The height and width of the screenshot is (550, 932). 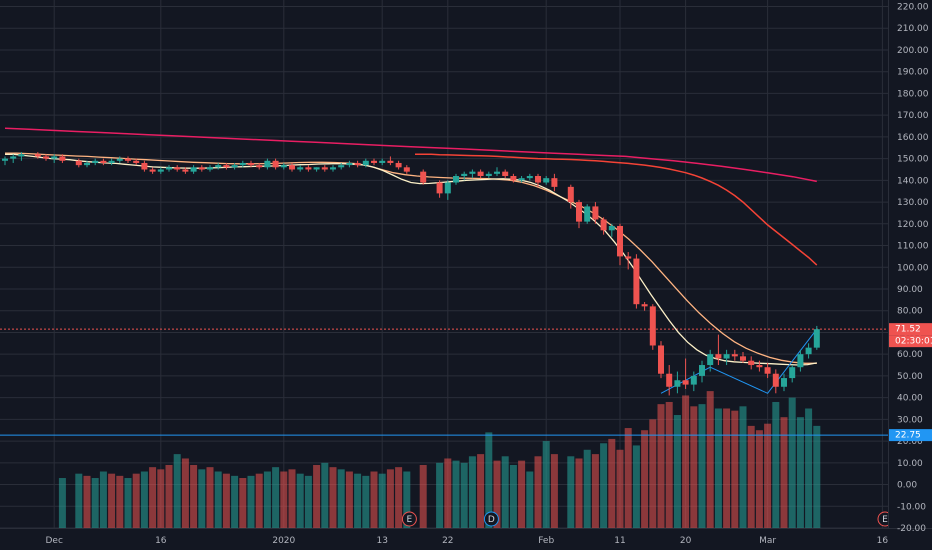 What do you see at coordinates (910, 442) in the screenshot?
I see `price-tick-label: 20.00` at bounding box center [910, 442].